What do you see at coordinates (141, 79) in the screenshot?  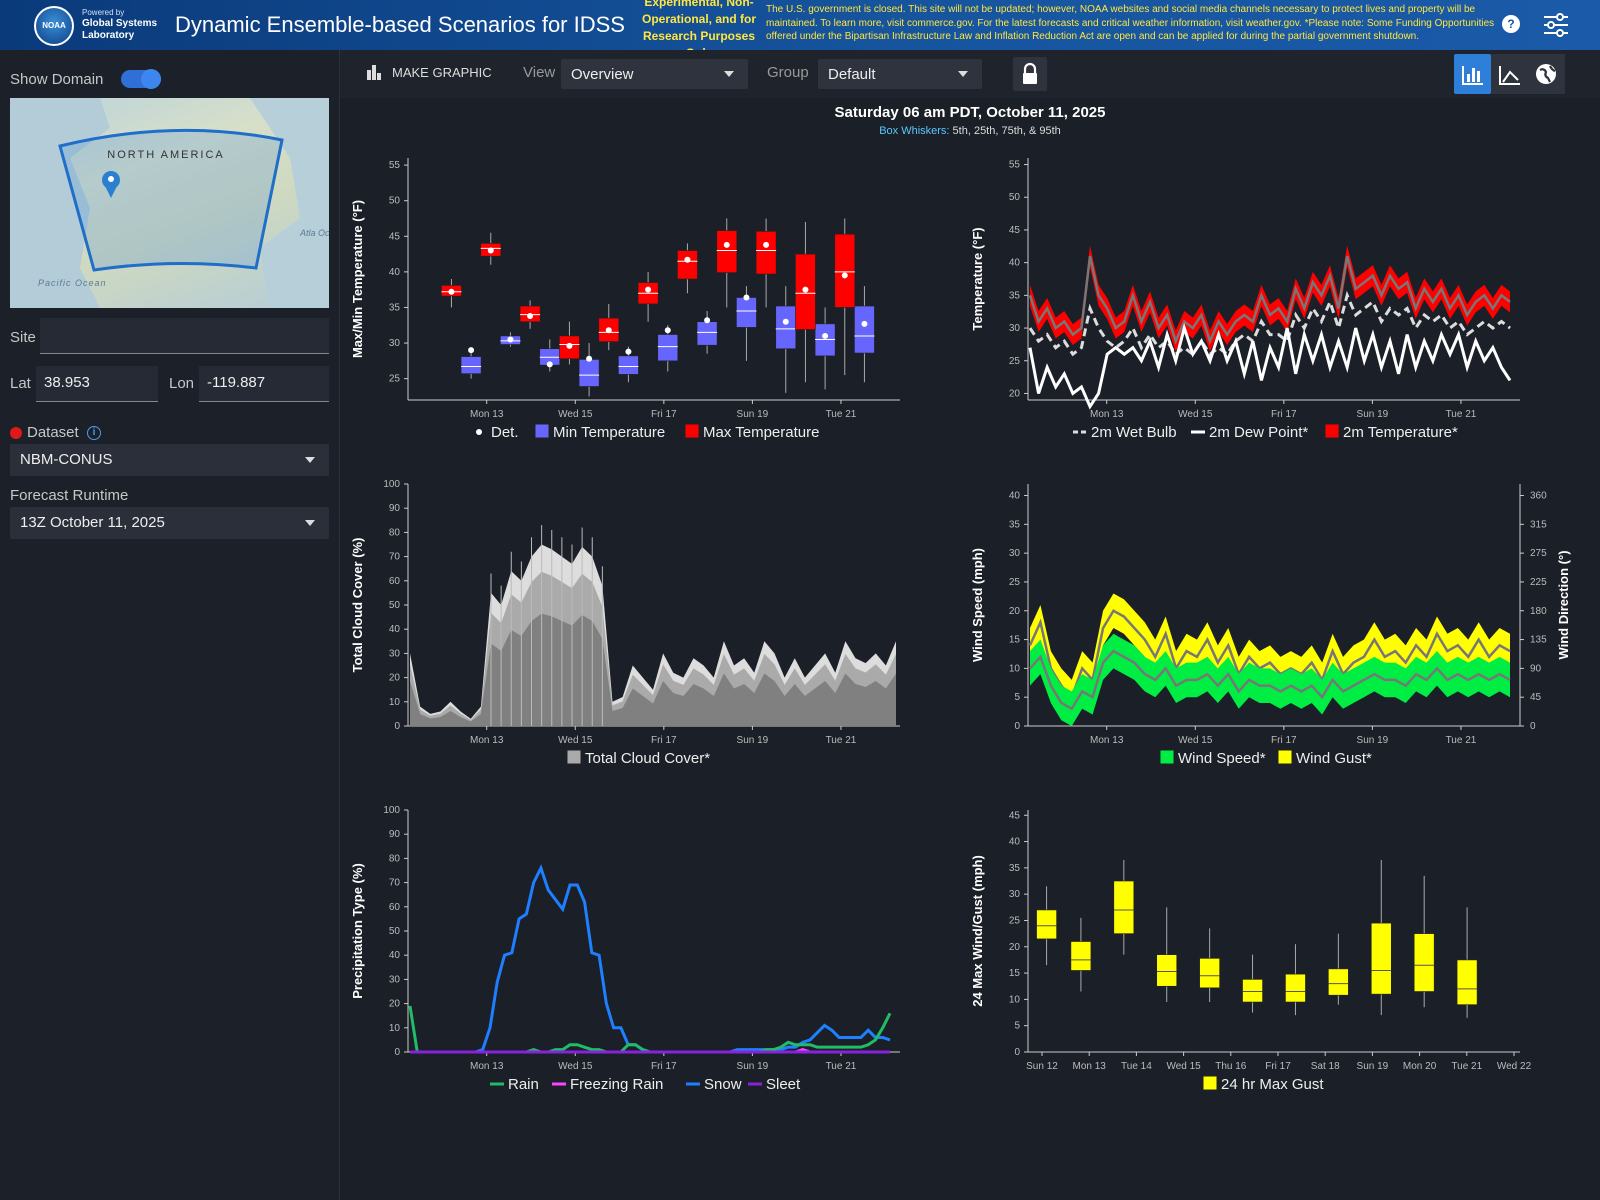 I see `show-domain-toggle` at bounding box center [141, 79].